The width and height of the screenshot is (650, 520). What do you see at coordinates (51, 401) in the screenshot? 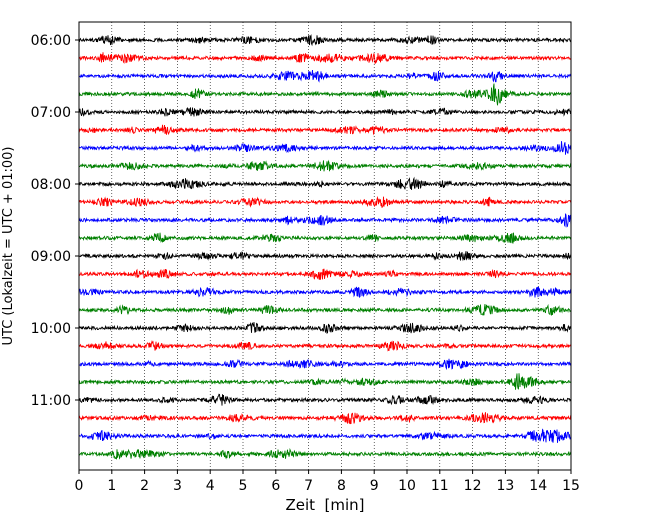
I see `y-tick-label-5: 11:00` at bounding box center [51, 401].